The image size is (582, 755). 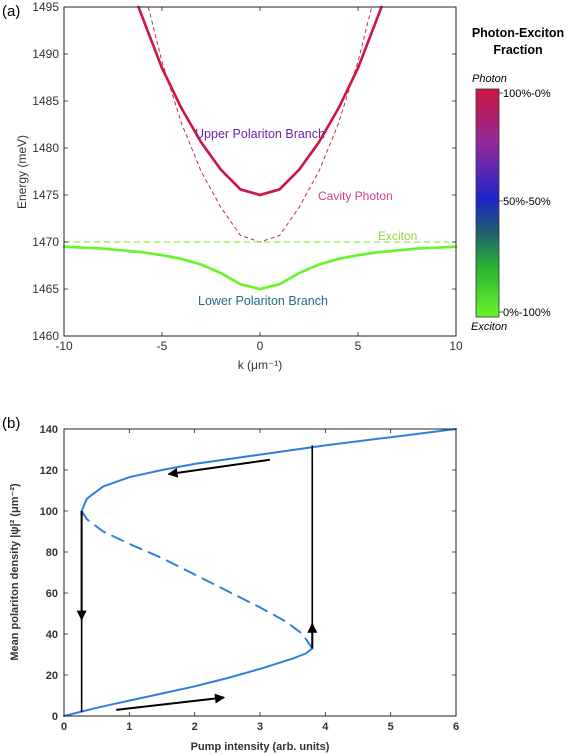 What do you see at coordinates (260, 365) in the screenshot?
I see `panel-a-xlabel: k (μm⁻¹)` at bounding box center [260, 365].